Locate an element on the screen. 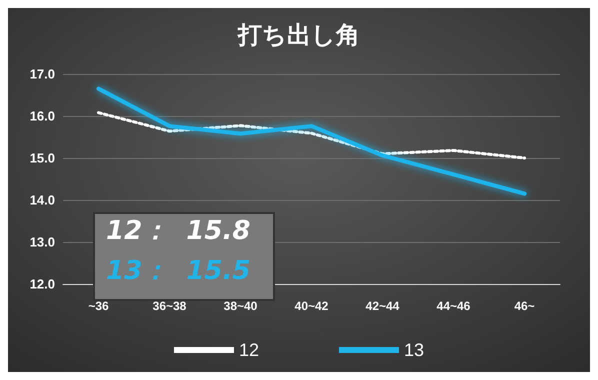 This screenshot has width=598, height=380. y-tick-label: 12.0 is located at coordinates (42, 284).